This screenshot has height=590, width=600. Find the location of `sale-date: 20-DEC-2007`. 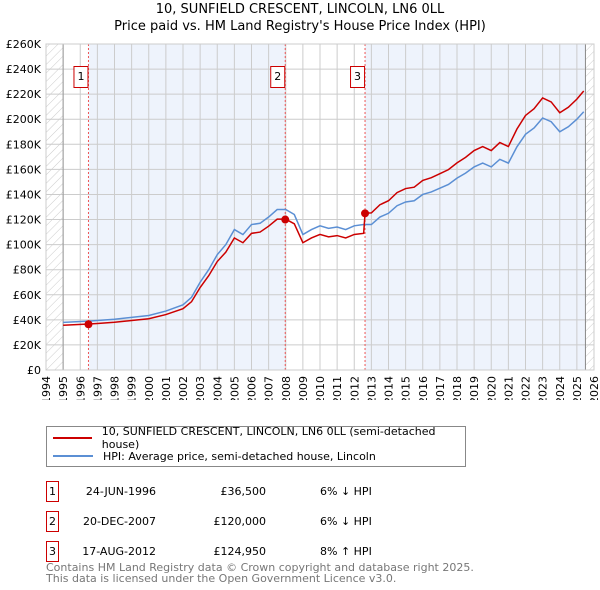

sale-date: 20-DEC-2007 is located at coordinates (119, 521).